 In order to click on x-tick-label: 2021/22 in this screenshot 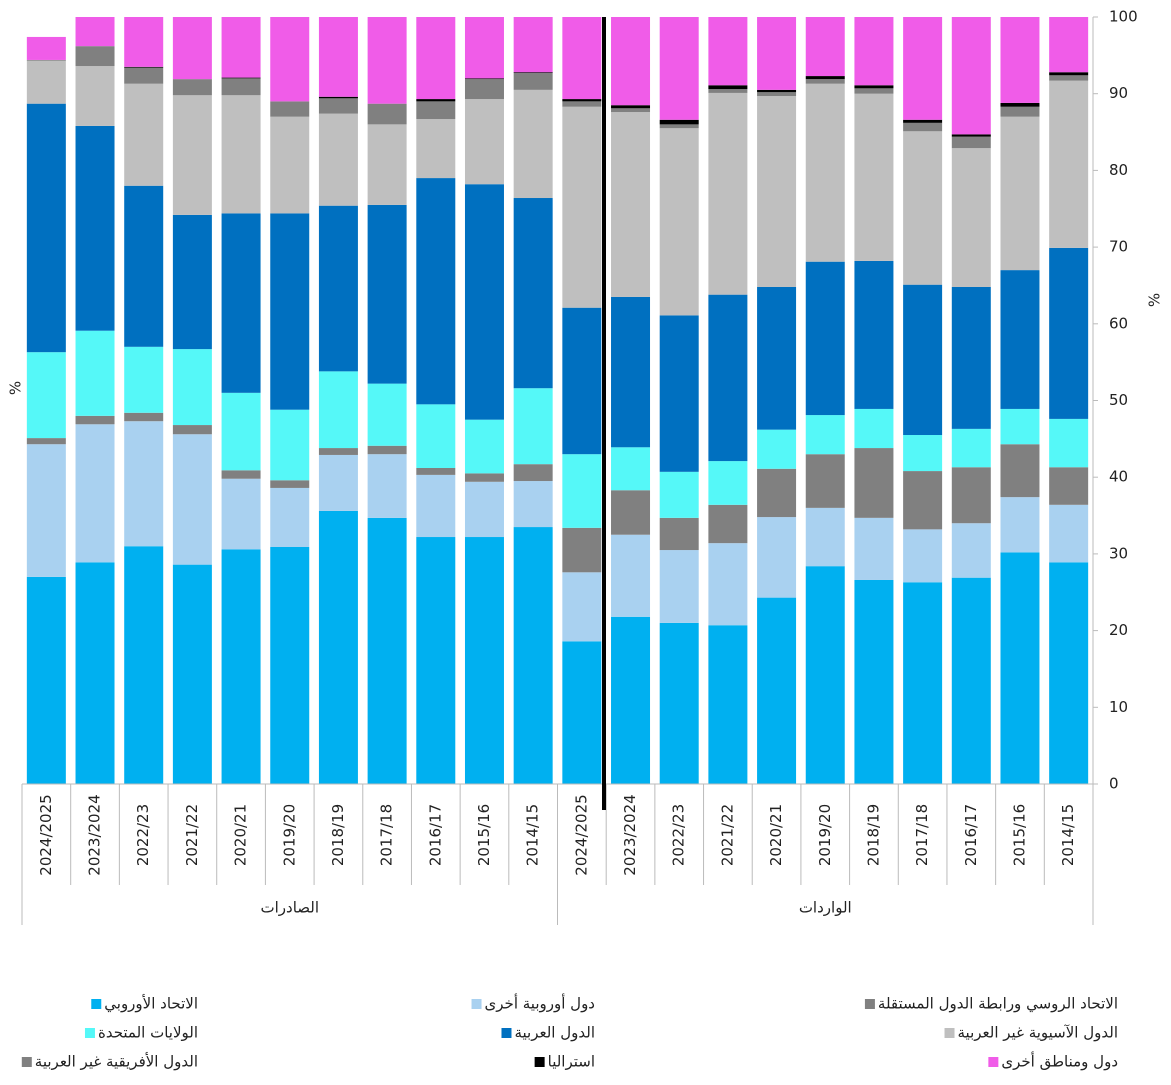, I will do `click(192, 835)`.